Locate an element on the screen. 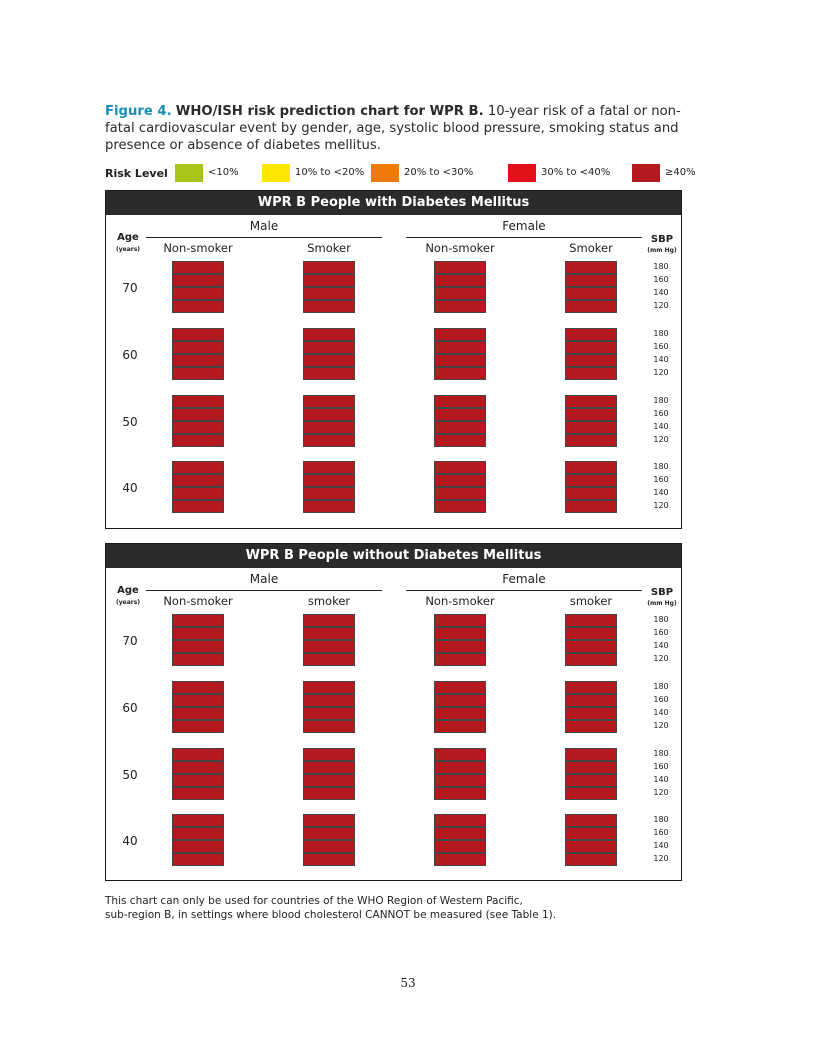  legend-label: 10% to <20% is located at coordinates (330, 172).